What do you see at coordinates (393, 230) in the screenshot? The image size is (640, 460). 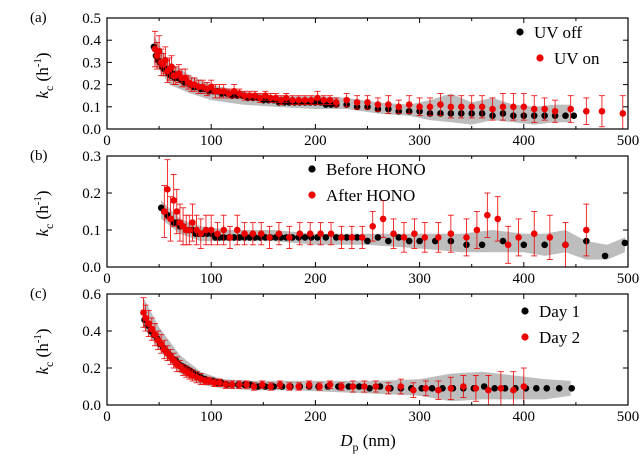 I see `variability-band` at bounding box center [393, 230].